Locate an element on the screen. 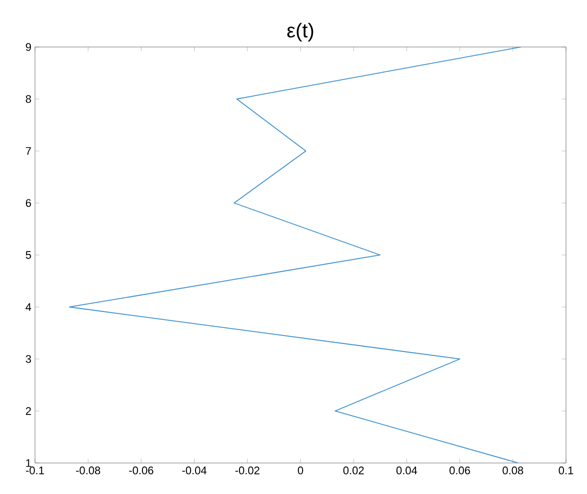 The image size is (587, 494). x-tick-label: 0.08 is located at coordinates (513, 470).